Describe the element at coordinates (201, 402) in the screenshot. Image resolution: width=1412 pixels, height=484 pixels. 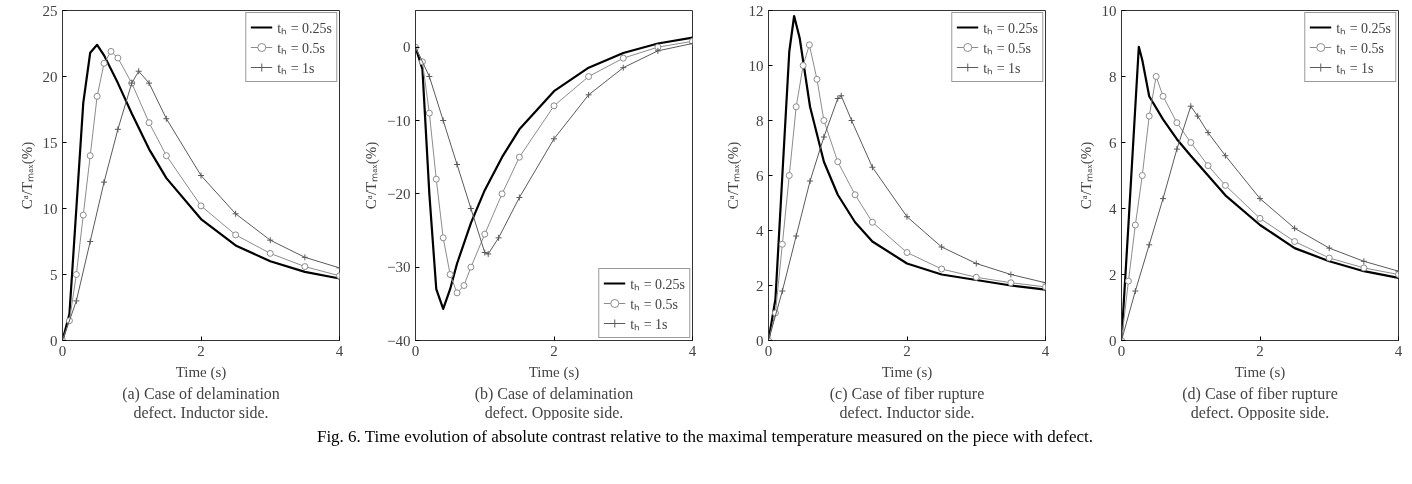
I see `text: (a) Case of delamination defect. Inductor side.` at that location.